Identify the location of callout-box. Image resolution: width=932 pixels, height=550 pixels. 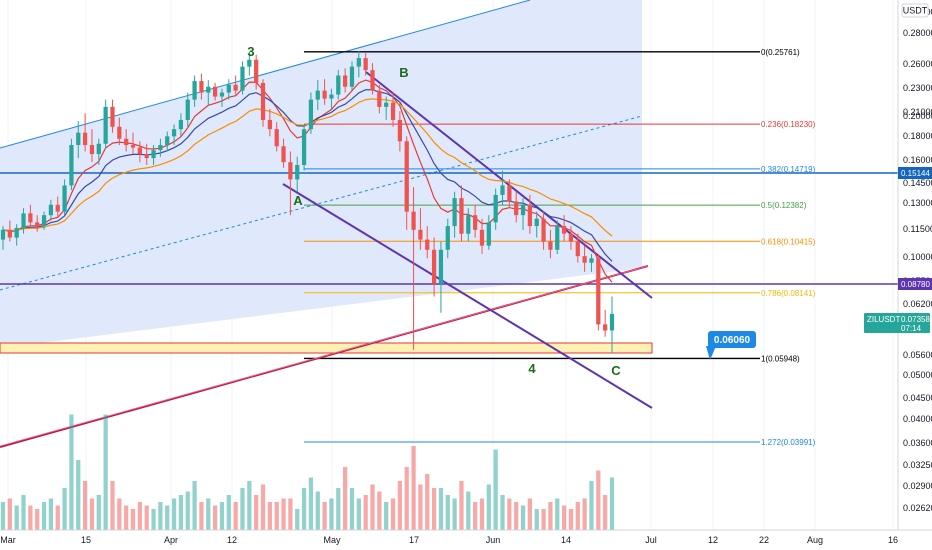
(732, 339).